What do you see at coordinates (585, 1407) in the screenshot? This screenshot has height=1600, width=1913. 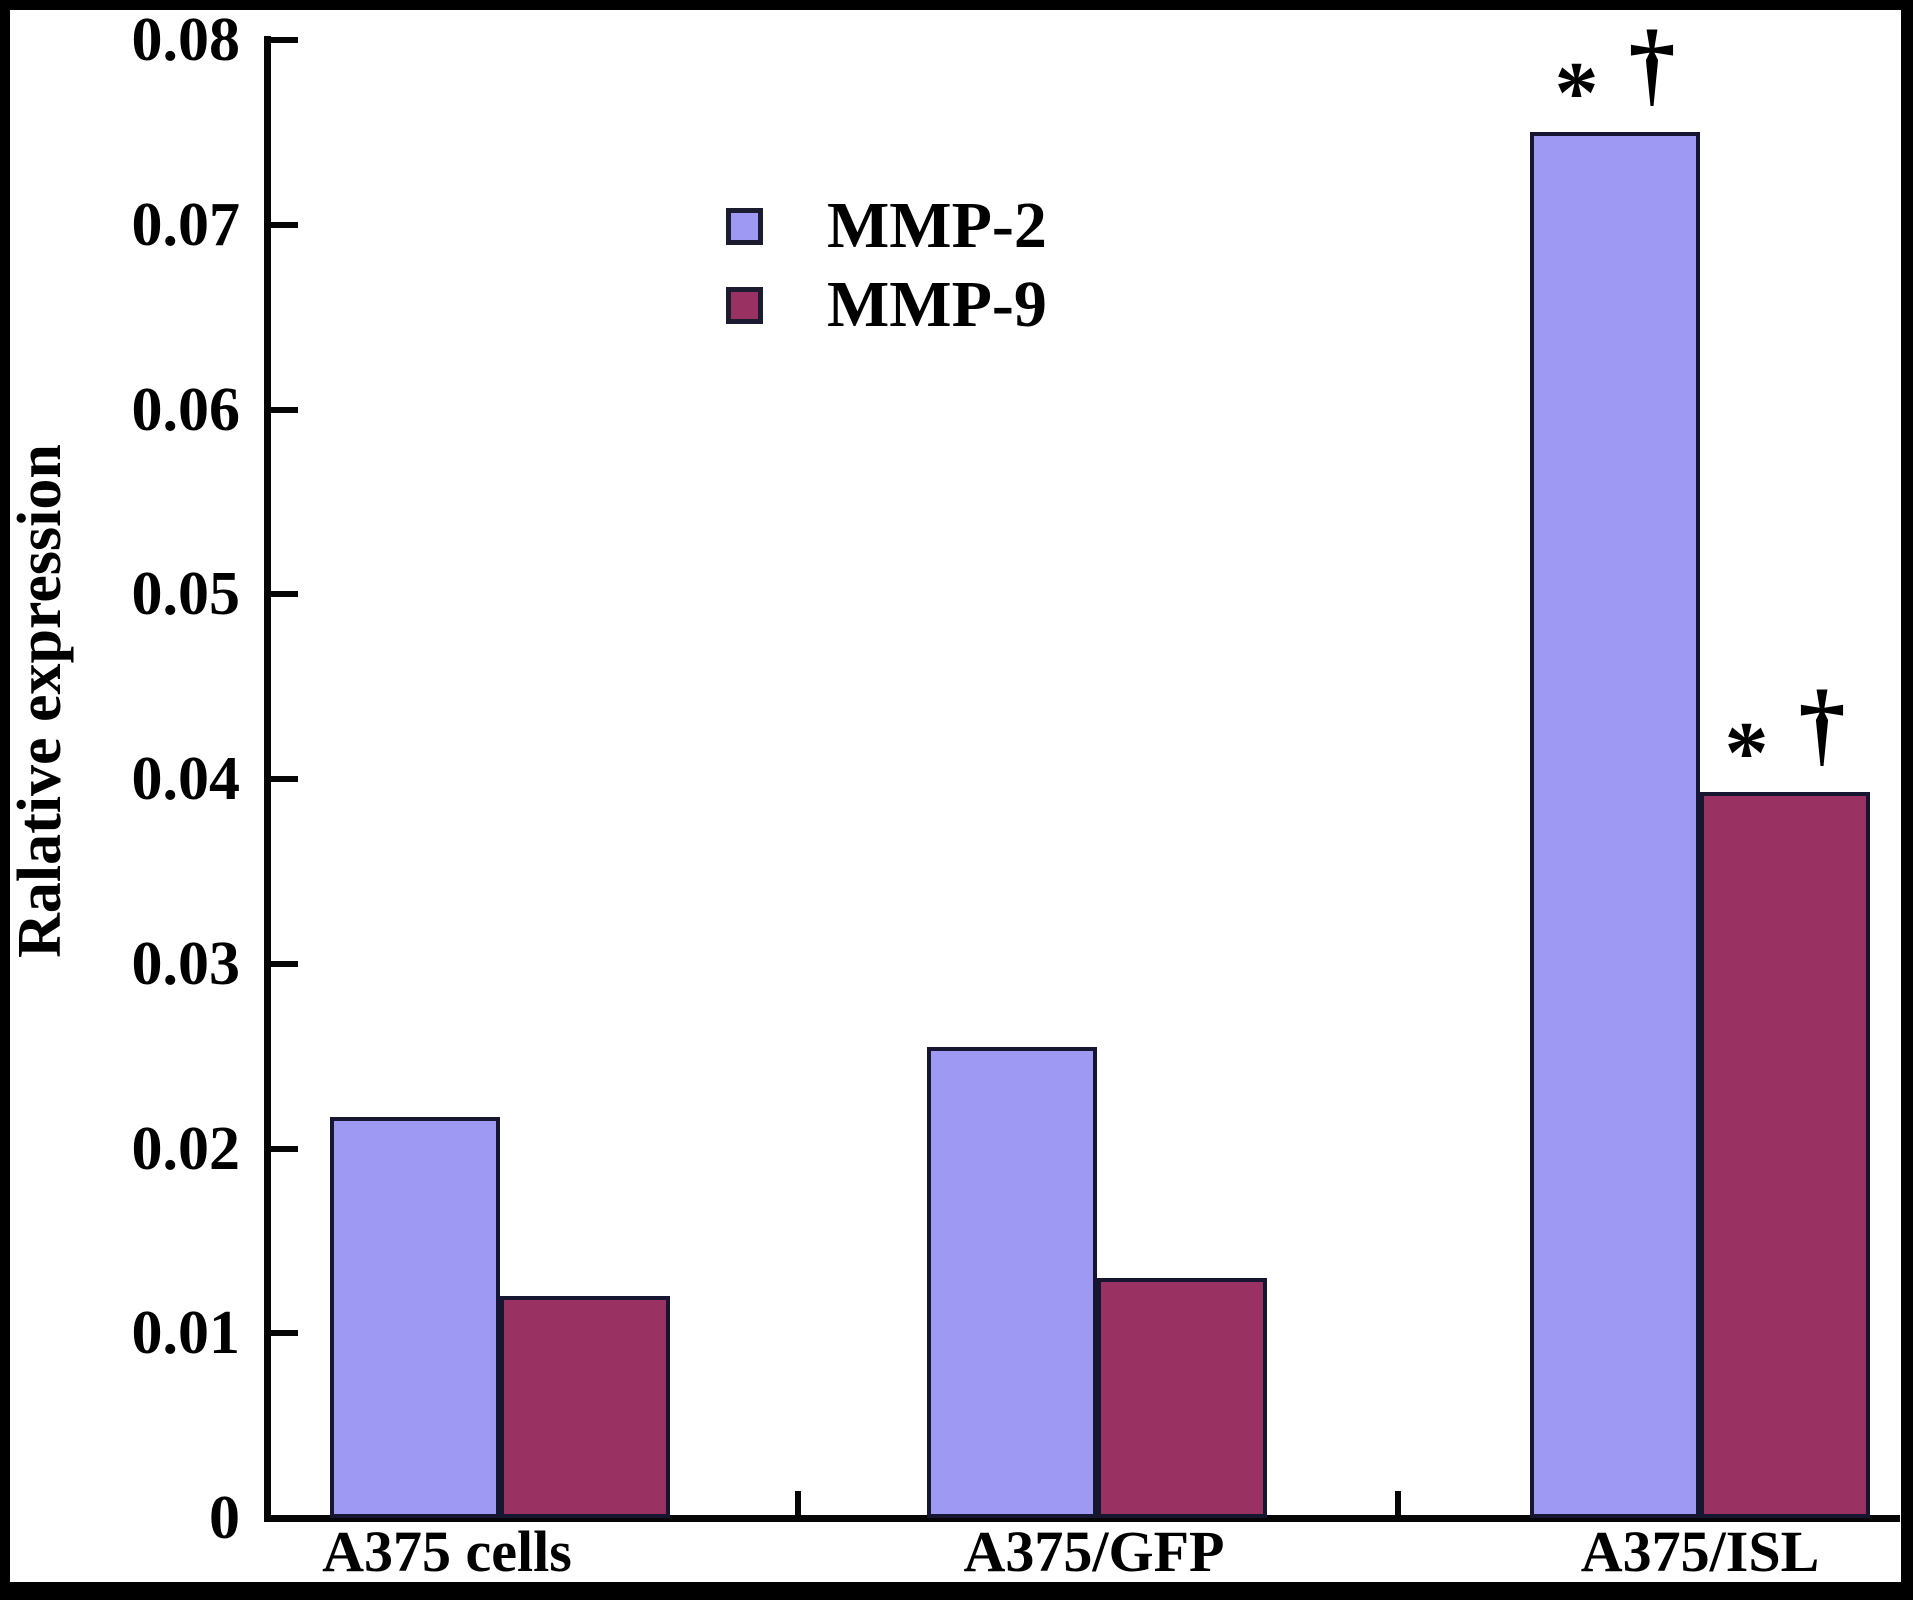 I see `bar-mmp-9-a375-cells` at bounding box center [585, 1407].